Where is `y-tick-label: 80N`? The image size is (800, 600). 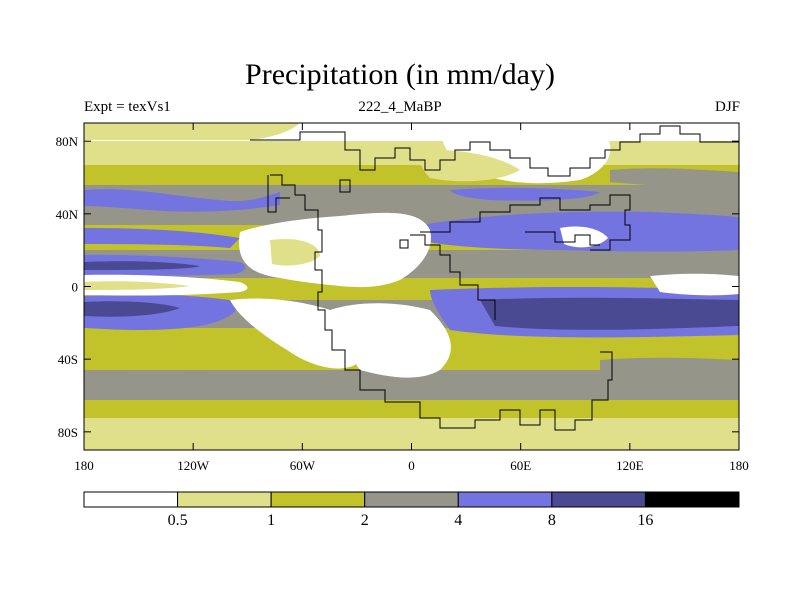 y-tick-label: 80N is located at coordinates (67, 141).